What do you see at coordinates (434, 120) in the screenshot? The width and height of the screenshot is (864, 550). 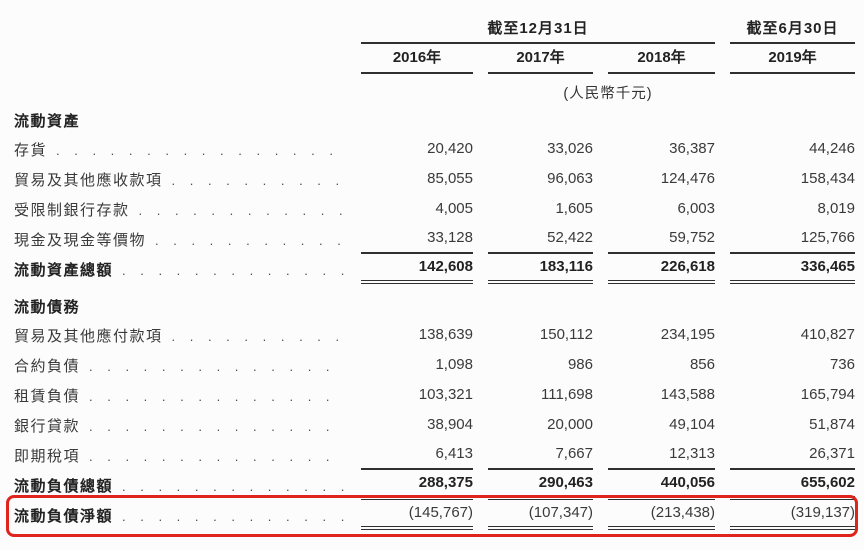 I see `section-current-assets: 流動資產` at bounding box center [434, 120].